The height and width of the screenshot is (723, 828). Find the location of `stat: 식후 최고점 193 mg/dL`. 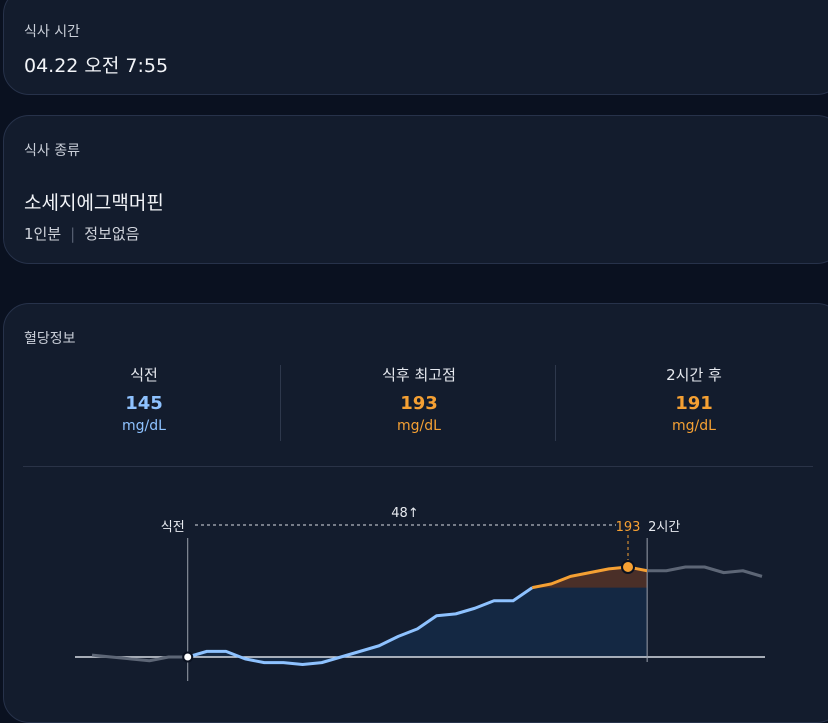

stat: 식후 최고점 193 mg/dL is located at coordinates (419, 399).